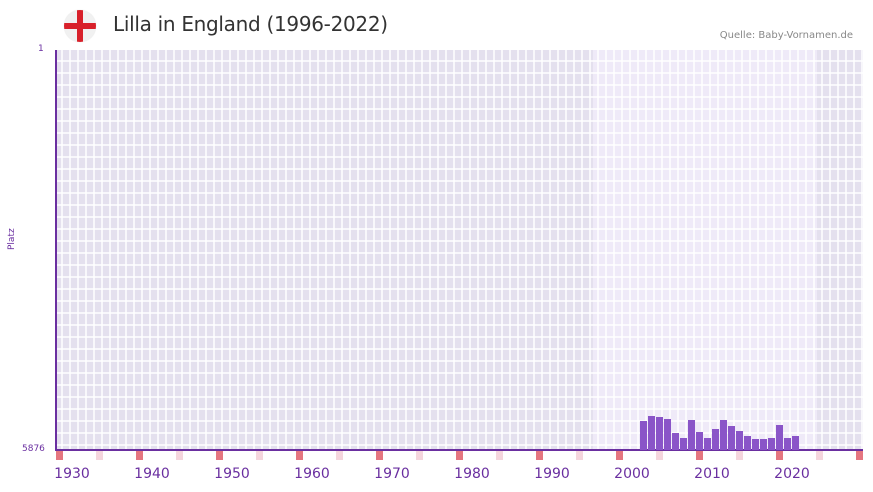 This screenshot has width=873, height=492. What do you see at coordinates (747, 442) in the screenshot?
I see `bar-2014` at bounding box center [747, 442].